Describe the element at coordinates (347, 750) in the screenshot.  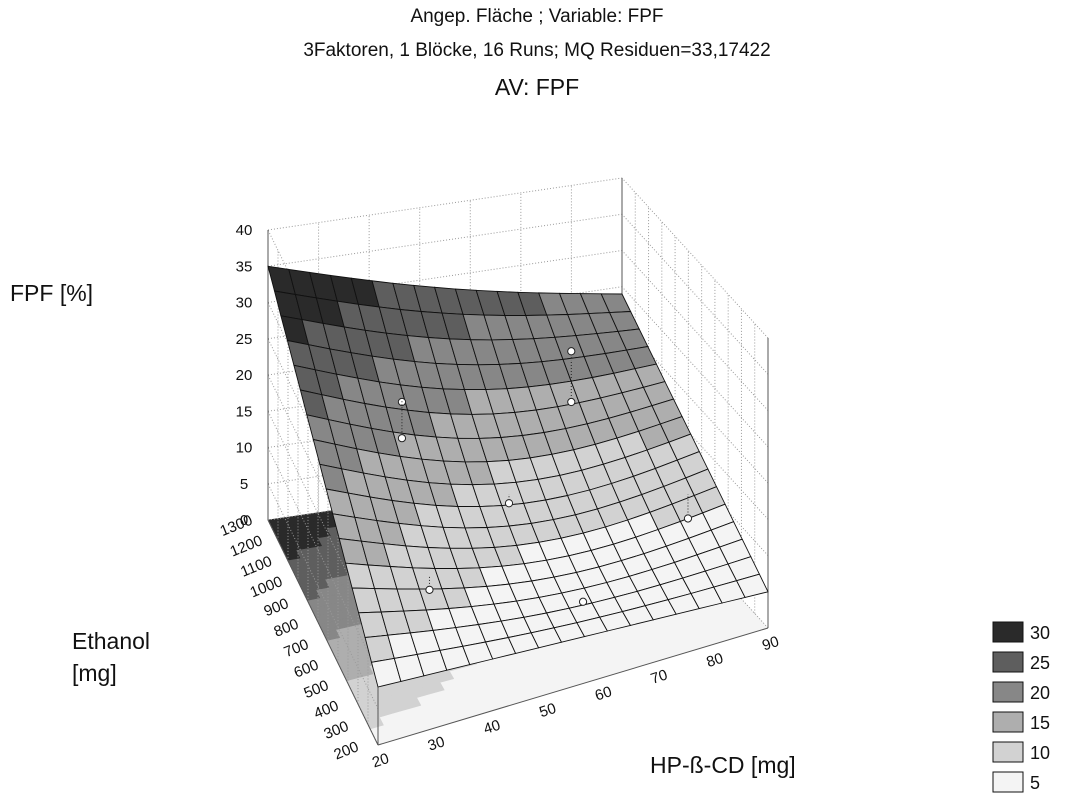
I see `y-tick-label: 200` at that location.